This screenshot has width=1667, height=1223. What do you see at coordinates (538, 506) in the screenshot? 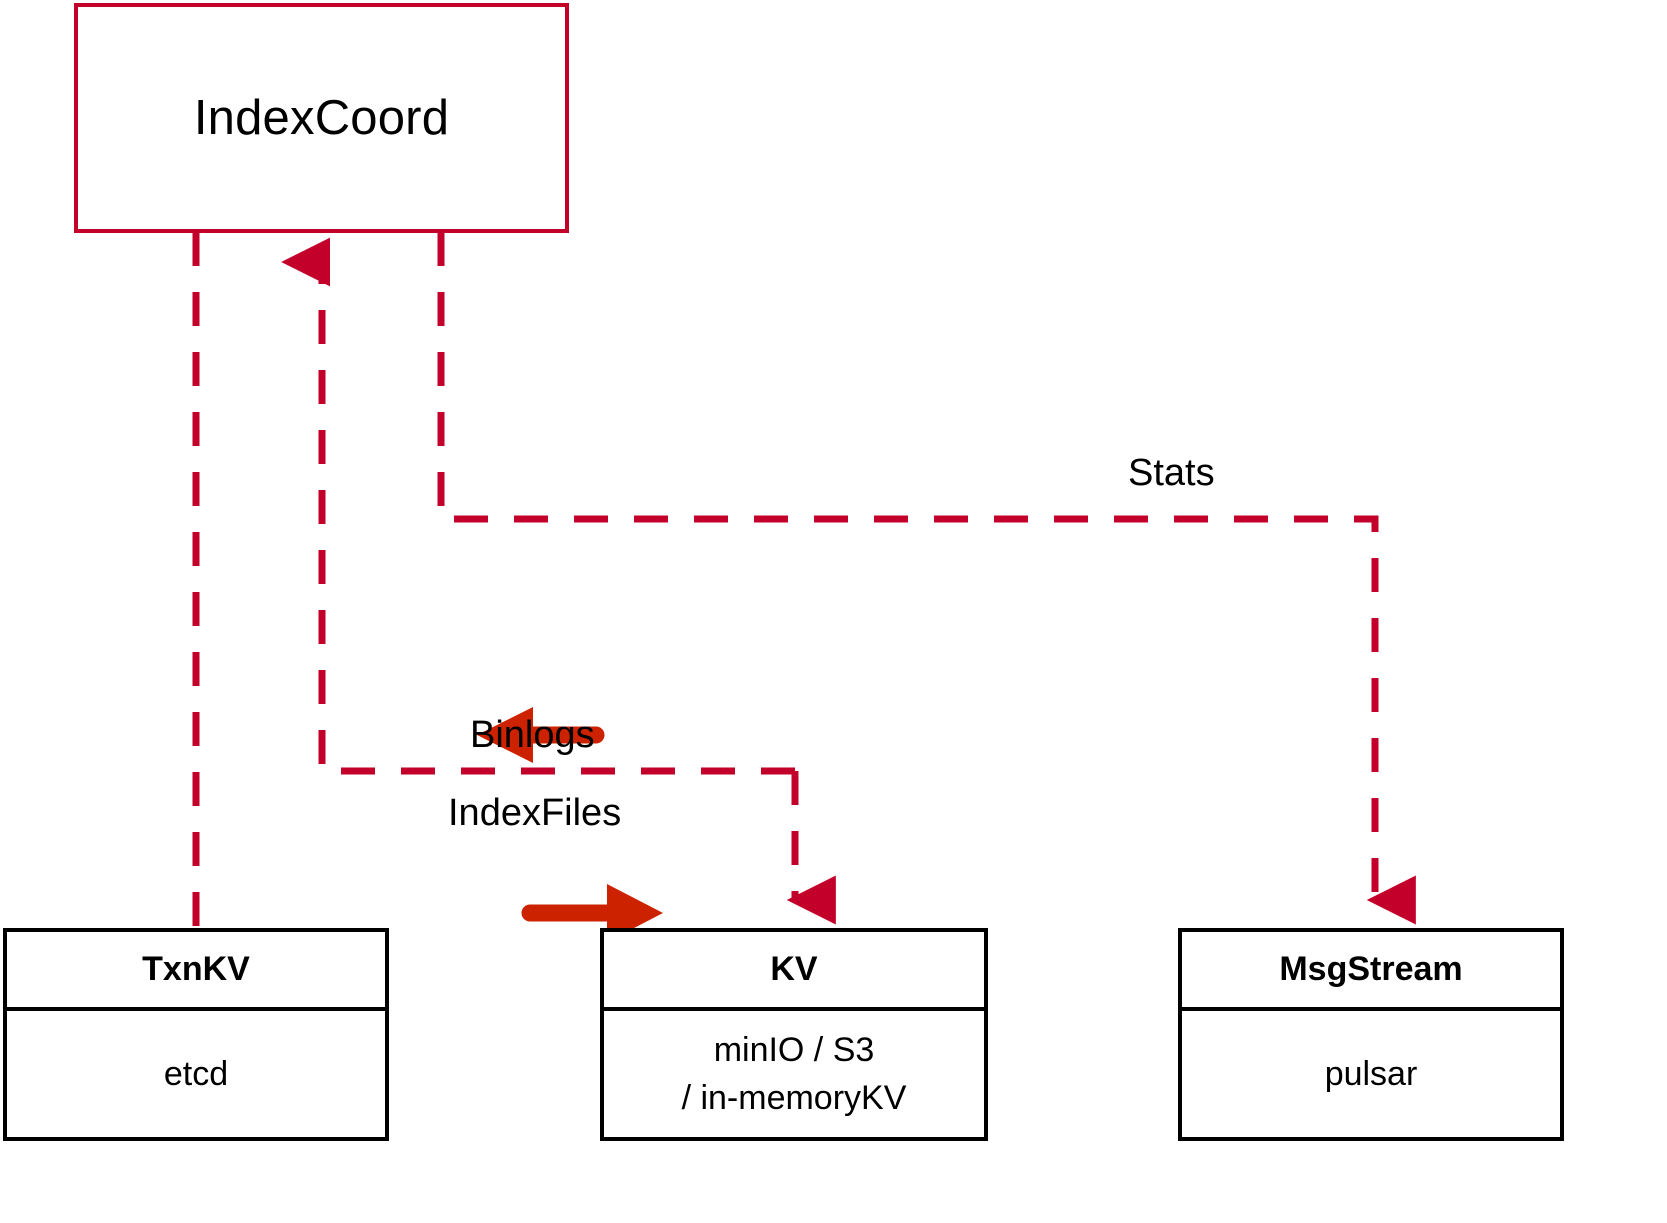
I see `edge-kv-indexcoord` at bounding box center [538, 506].